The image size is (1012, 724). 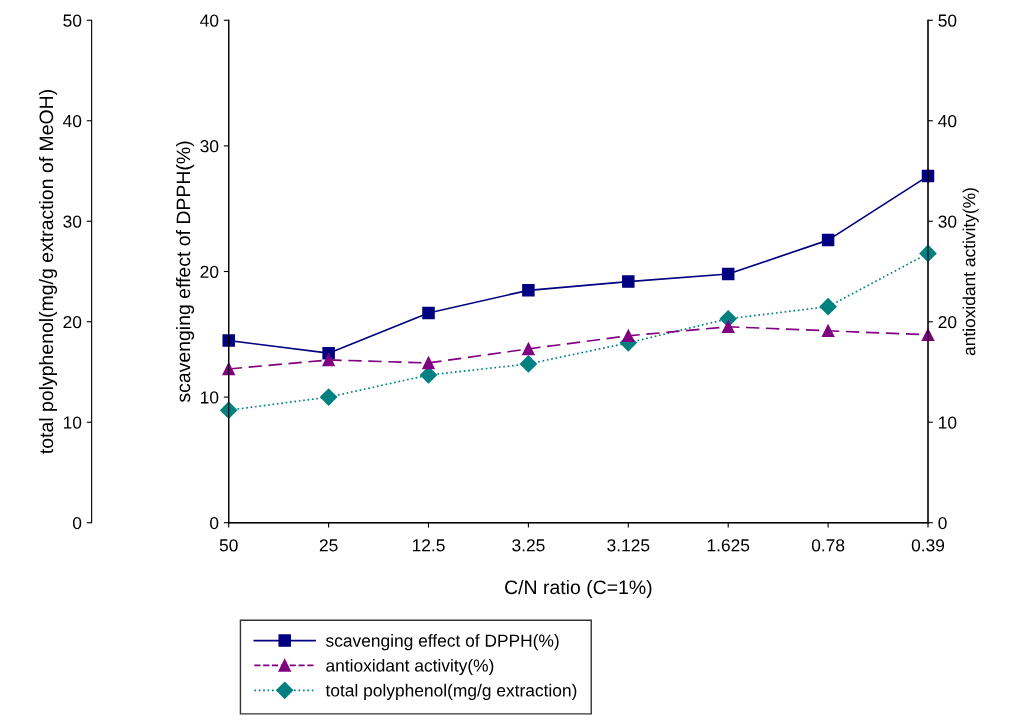 I want to click on legend-label: scavenging effect of DPPH(%), so click(x=442, y=642).